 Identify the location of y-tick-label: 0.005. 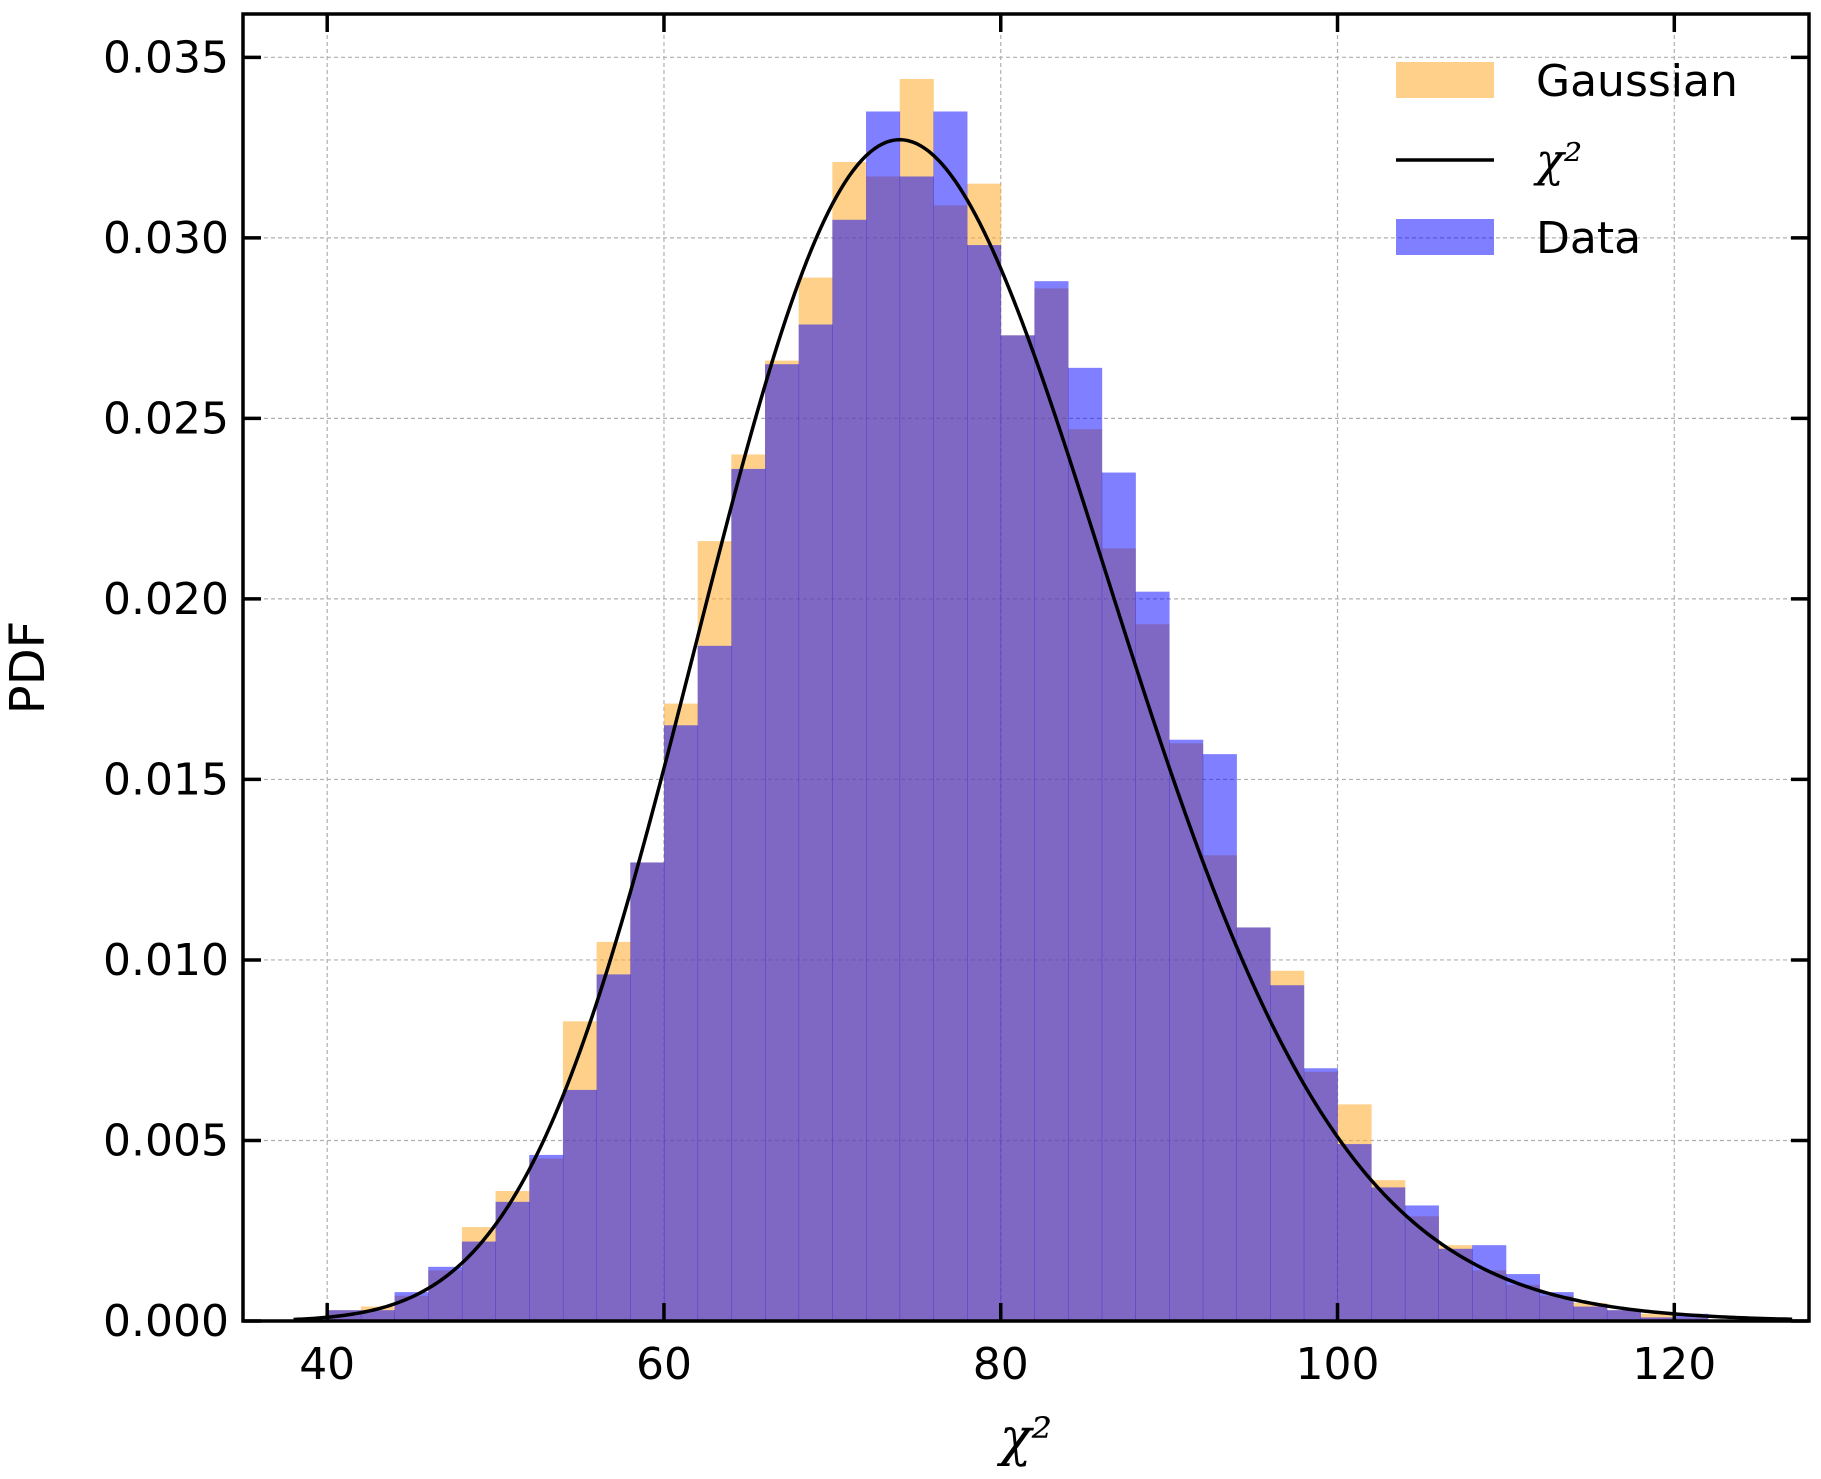
(166, 1140).